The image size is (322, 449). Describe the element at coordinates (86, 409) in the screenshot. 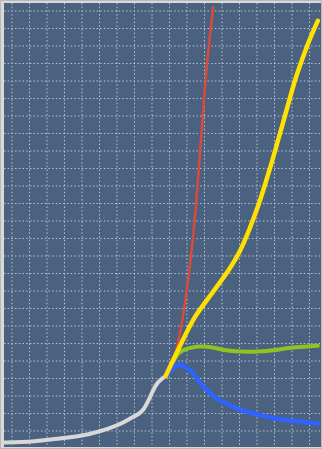

I see `series-line-history` at that location.